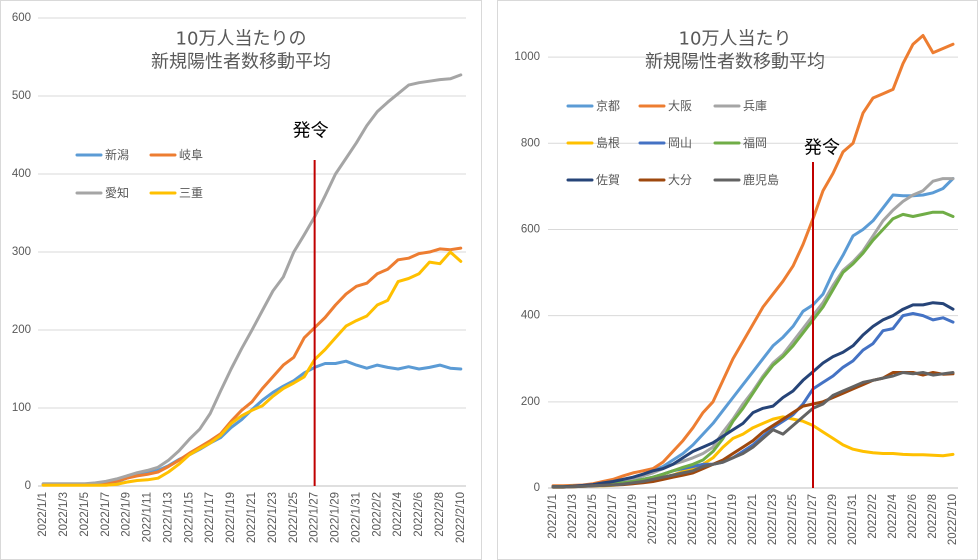 The width and height of the screenshot is (978, 560). Describe the element at coordinates (127, 514) in the screenshot. I see `x-tick-label: 2022/1/9` at that location.